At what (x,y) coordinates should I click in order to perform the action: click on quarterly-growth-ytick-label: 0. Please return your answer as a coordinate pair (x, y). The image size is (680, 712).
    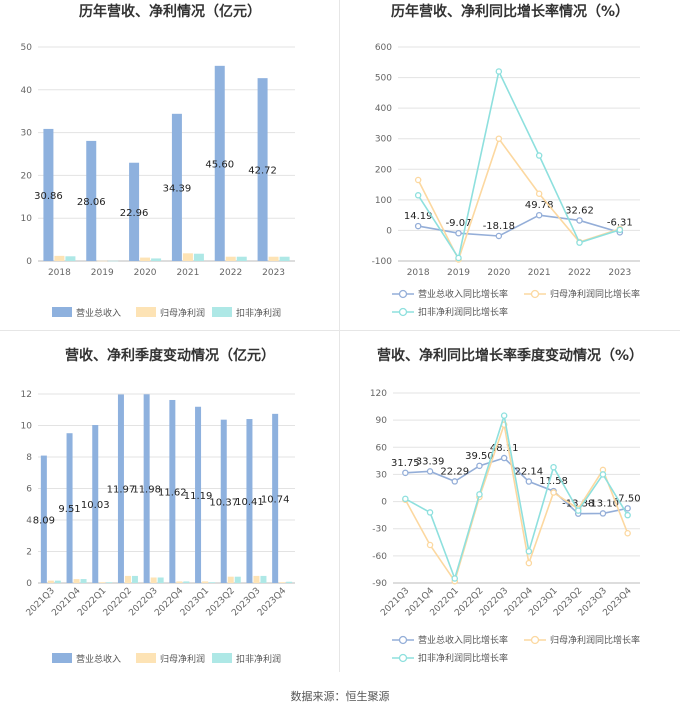
    Looking at the image, I should click on (384, 503).